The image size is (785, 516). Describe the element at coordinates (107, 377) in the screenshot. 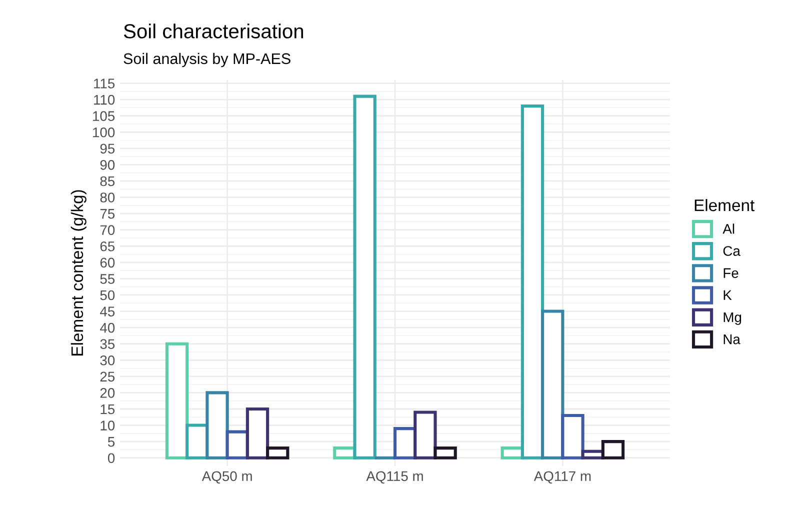

I see `y-tick-label: 25` at that location.